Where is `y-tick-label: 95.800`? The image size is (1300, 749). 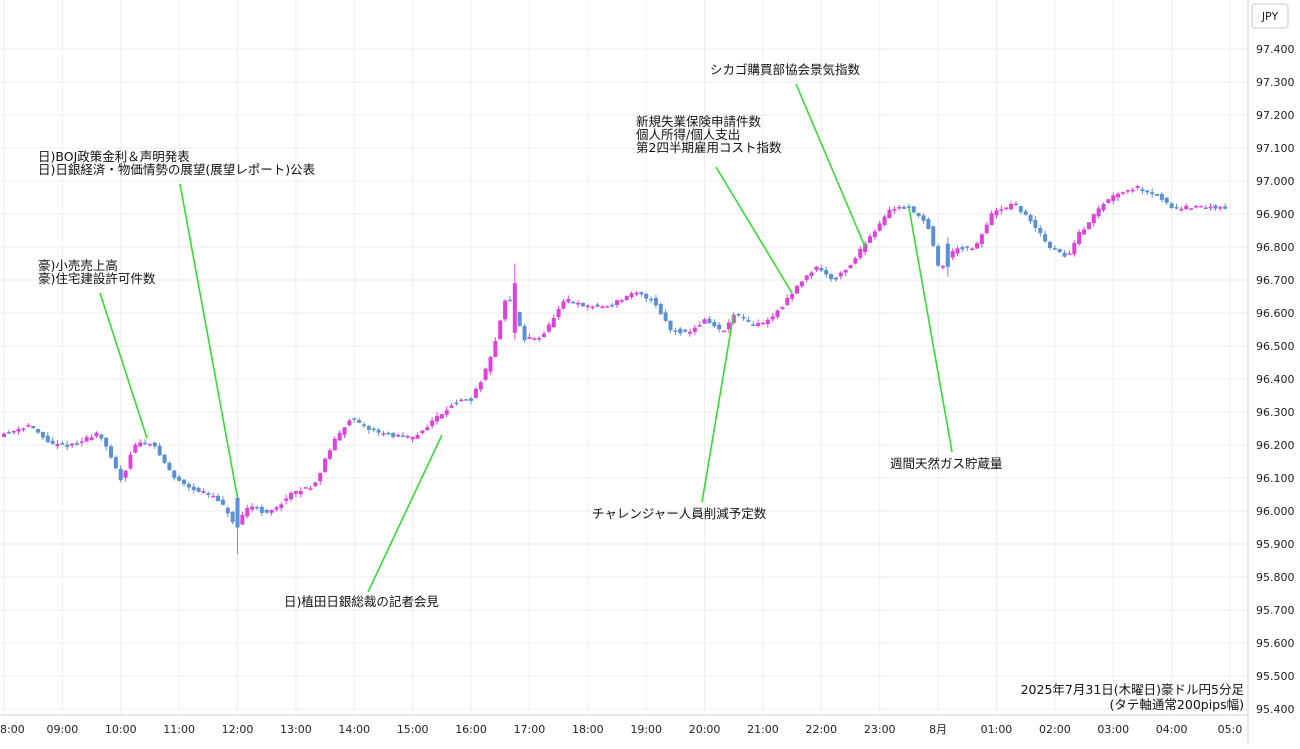 y-tick-label: 95.800 is located at coordinates (1275, 577).